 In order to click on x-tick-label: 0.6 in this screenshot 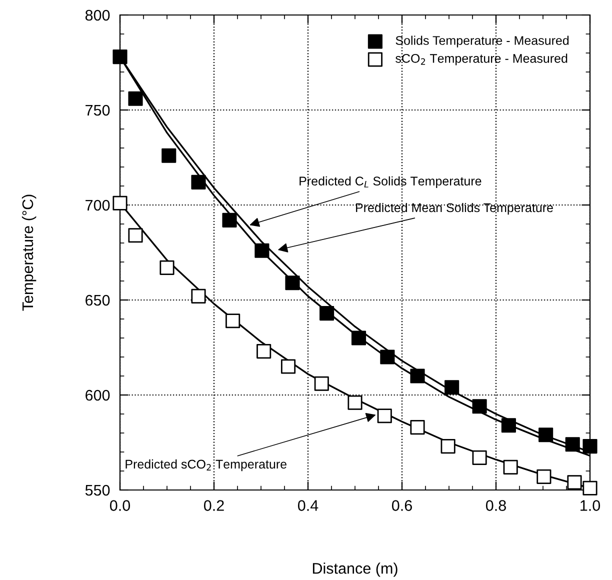, I will do `click(402, 505)`.